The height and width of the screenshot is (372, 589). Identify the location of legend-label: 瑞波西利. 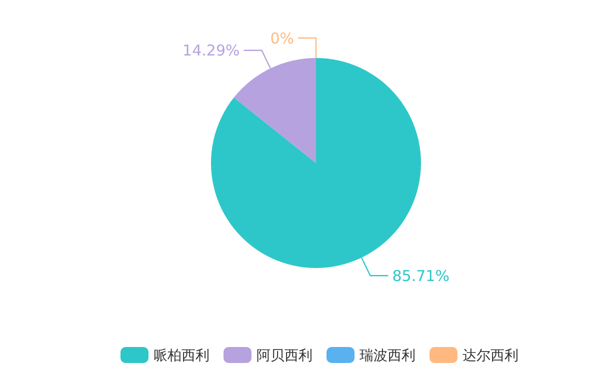
(388, 356).